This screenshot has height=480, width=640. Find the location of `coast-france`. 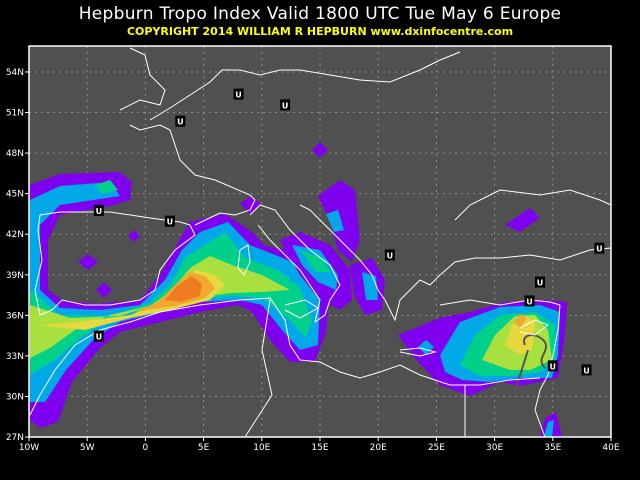

coast-france is located at coordinates (192, 175).